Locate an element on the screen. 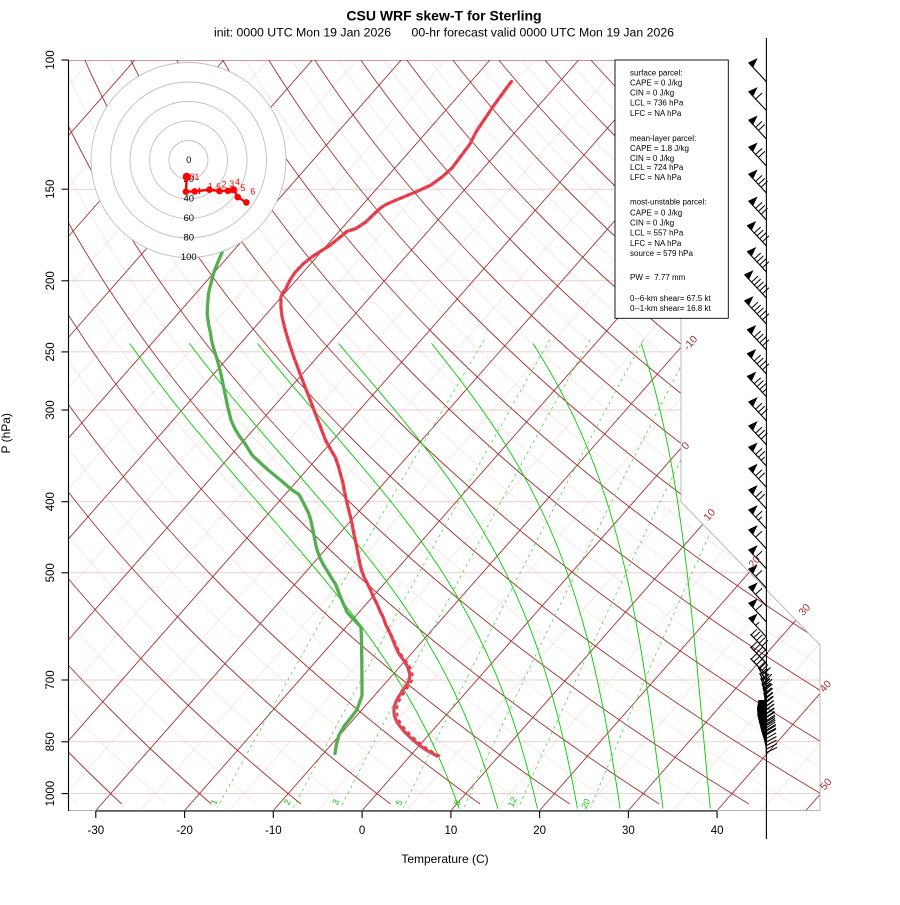  svg-text: 250 is located at coordinates (51, 351).